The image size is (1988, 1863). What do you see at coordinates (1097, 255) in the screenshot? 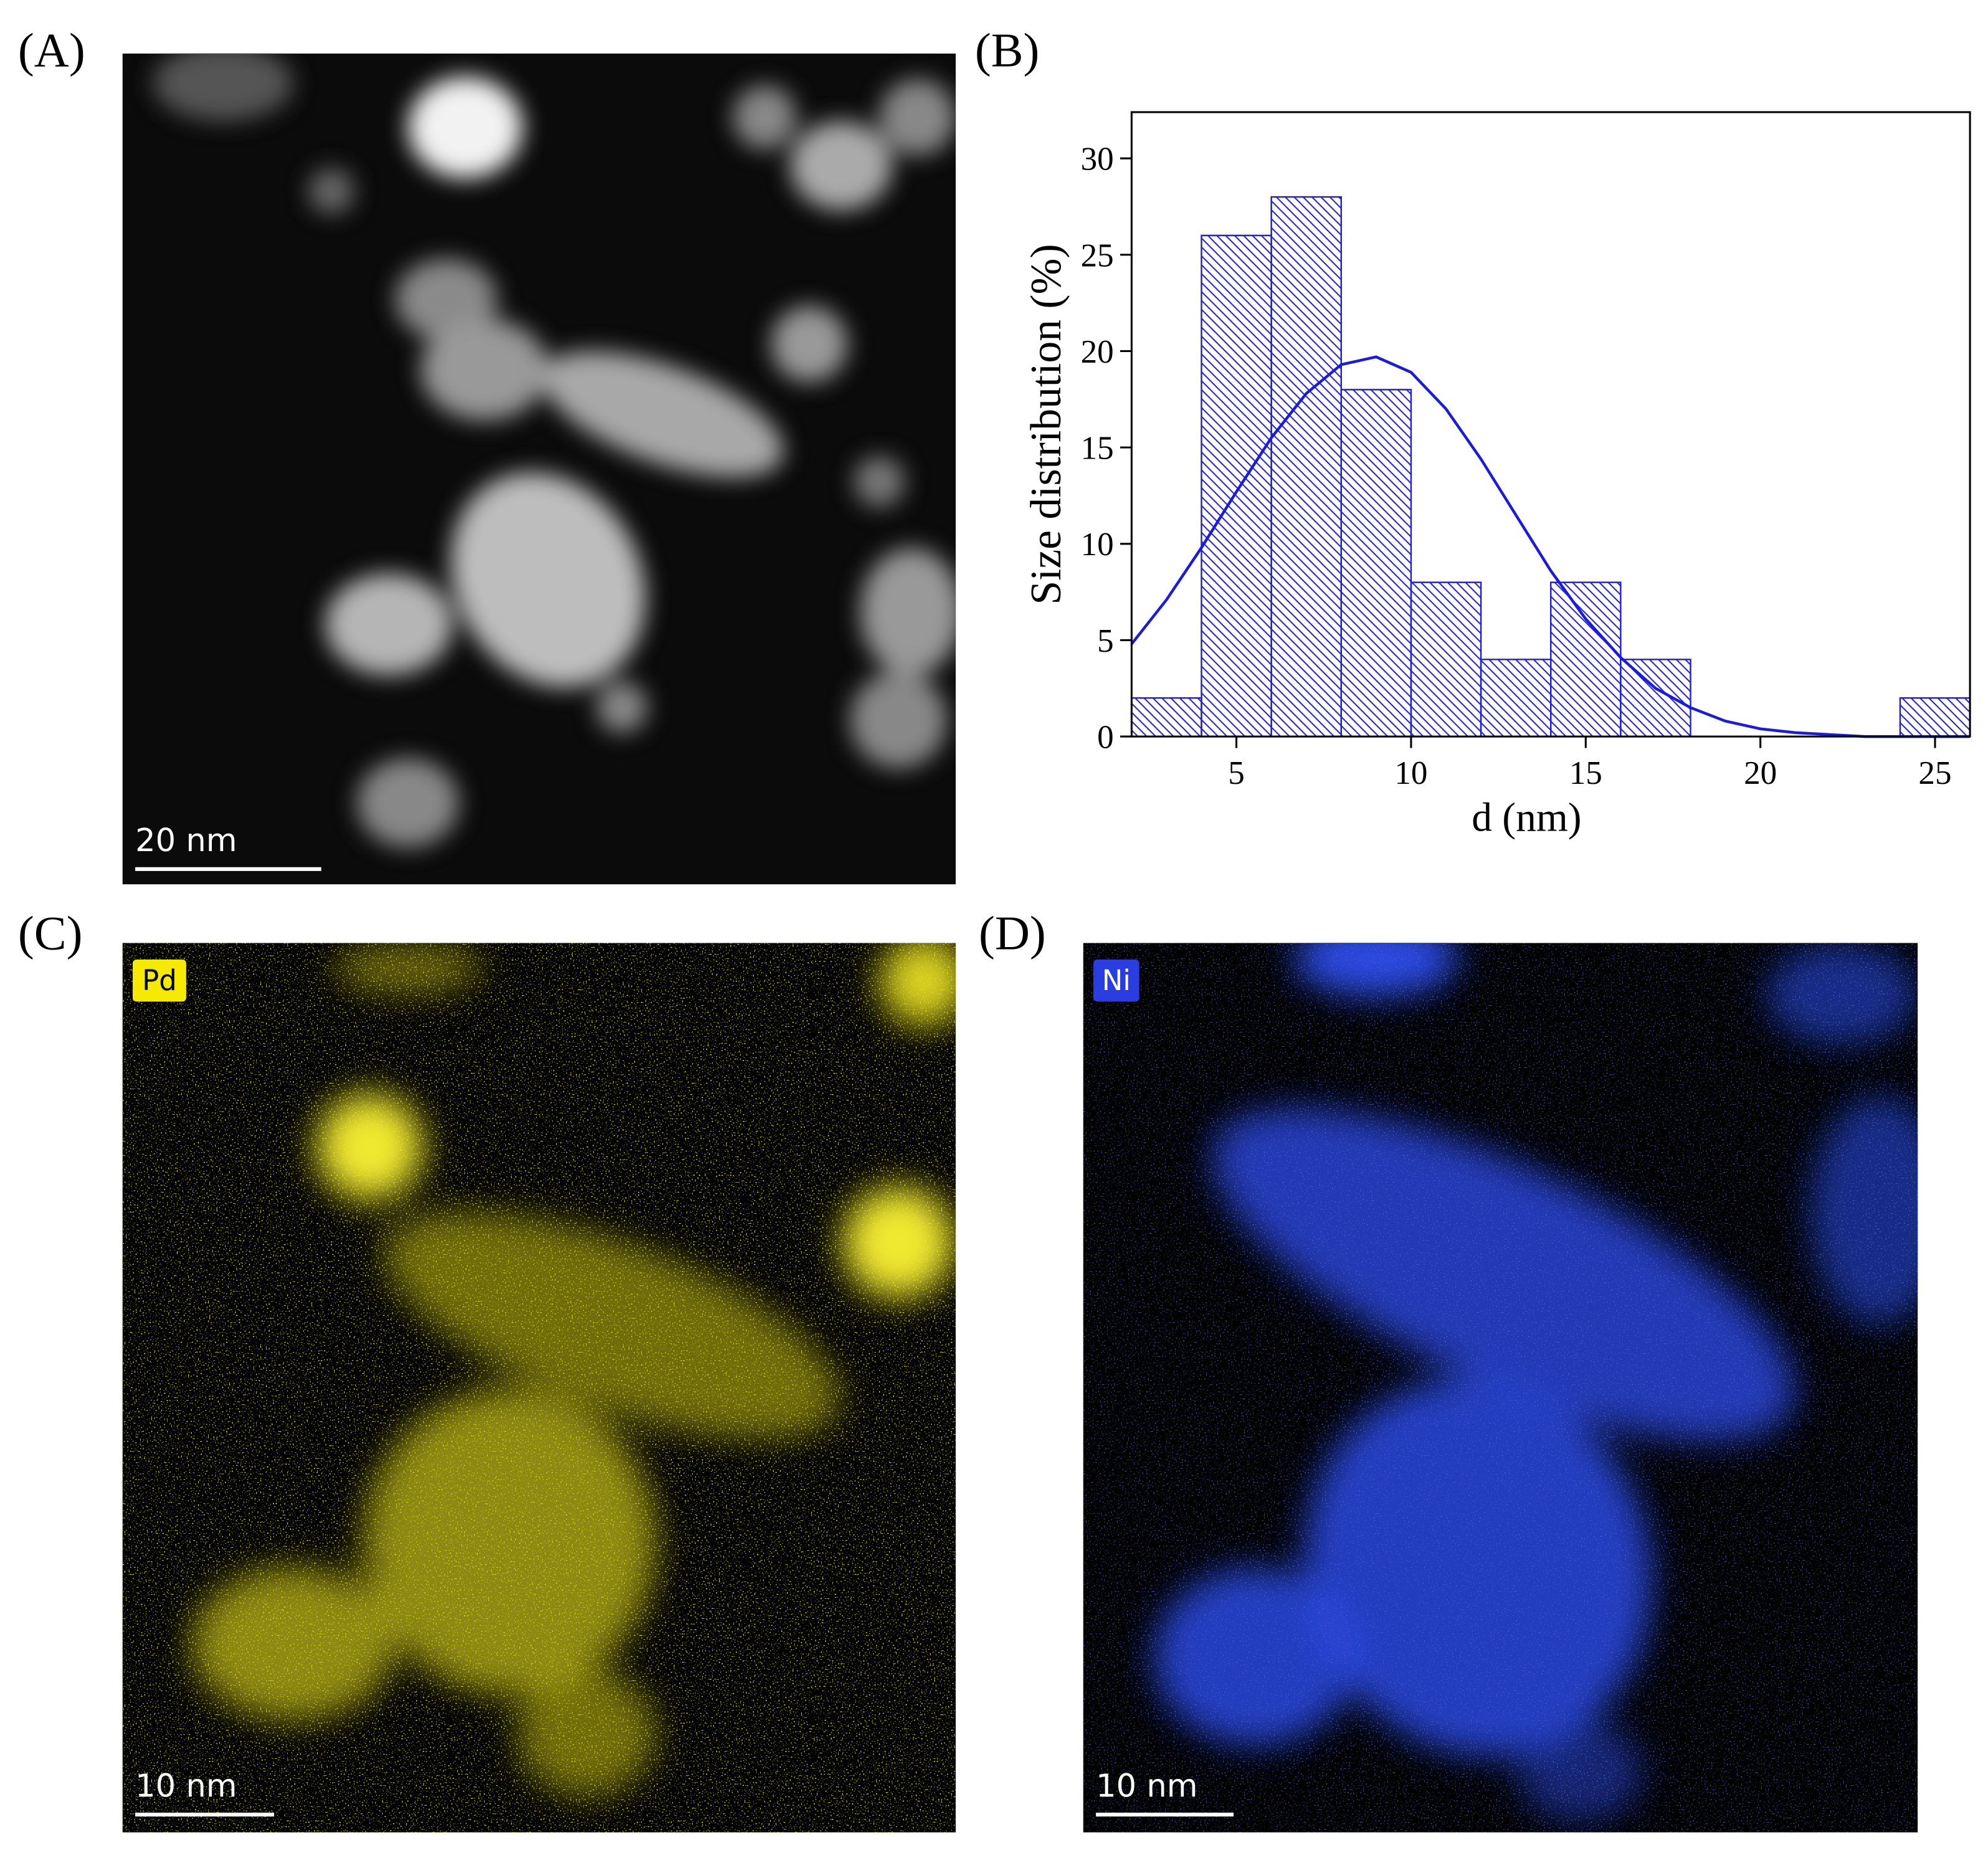
I see `y-tick-label: 25` at bounding box center [1097, 255].